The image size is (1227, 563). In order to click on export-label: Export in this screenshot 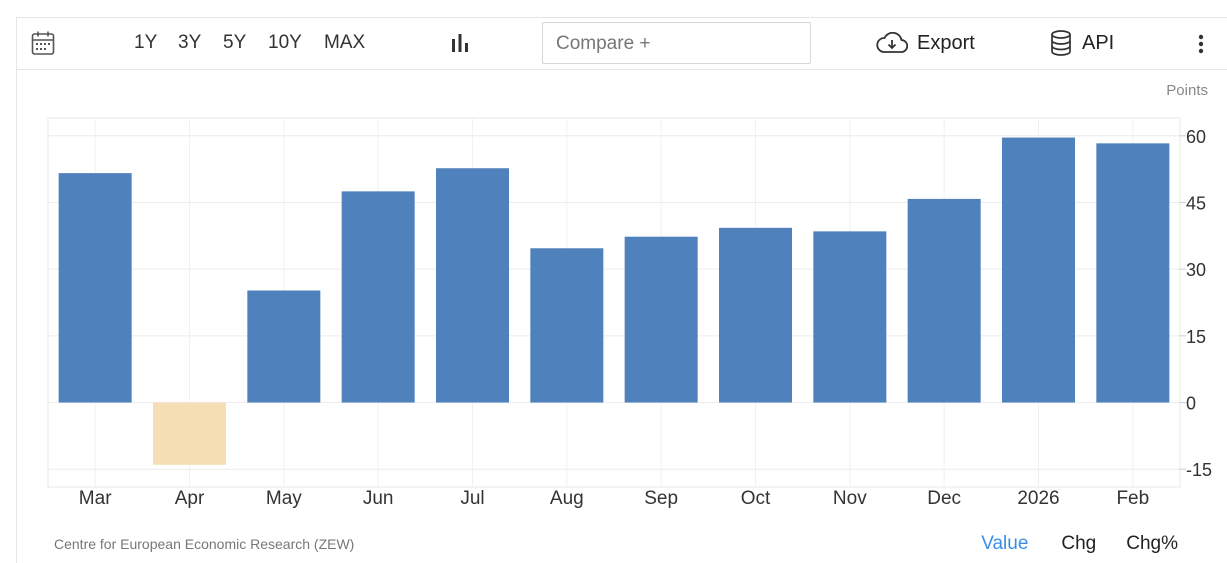, I will do `click(946, 42)`.